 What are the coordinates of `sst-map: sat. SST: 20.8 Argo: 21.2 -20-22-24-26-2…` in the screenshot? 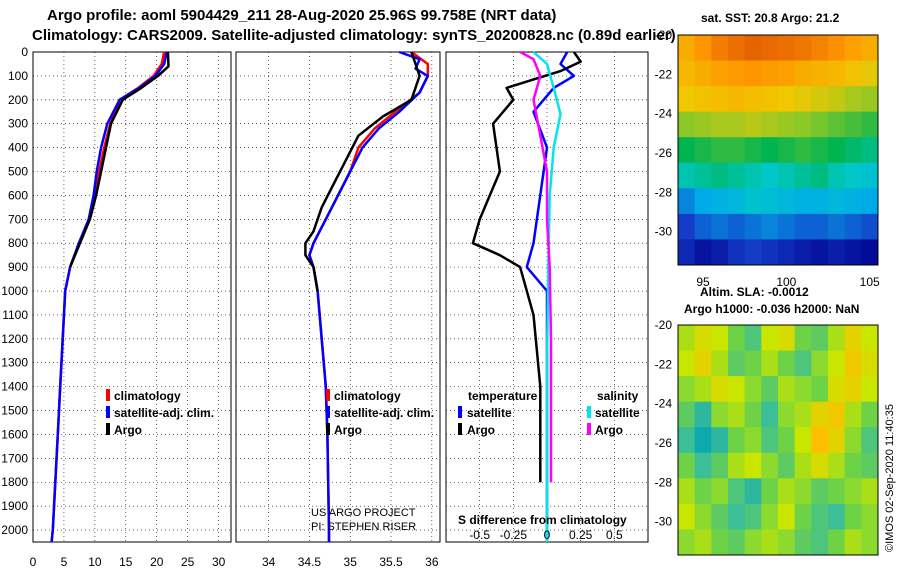 It's located at (767, 150).